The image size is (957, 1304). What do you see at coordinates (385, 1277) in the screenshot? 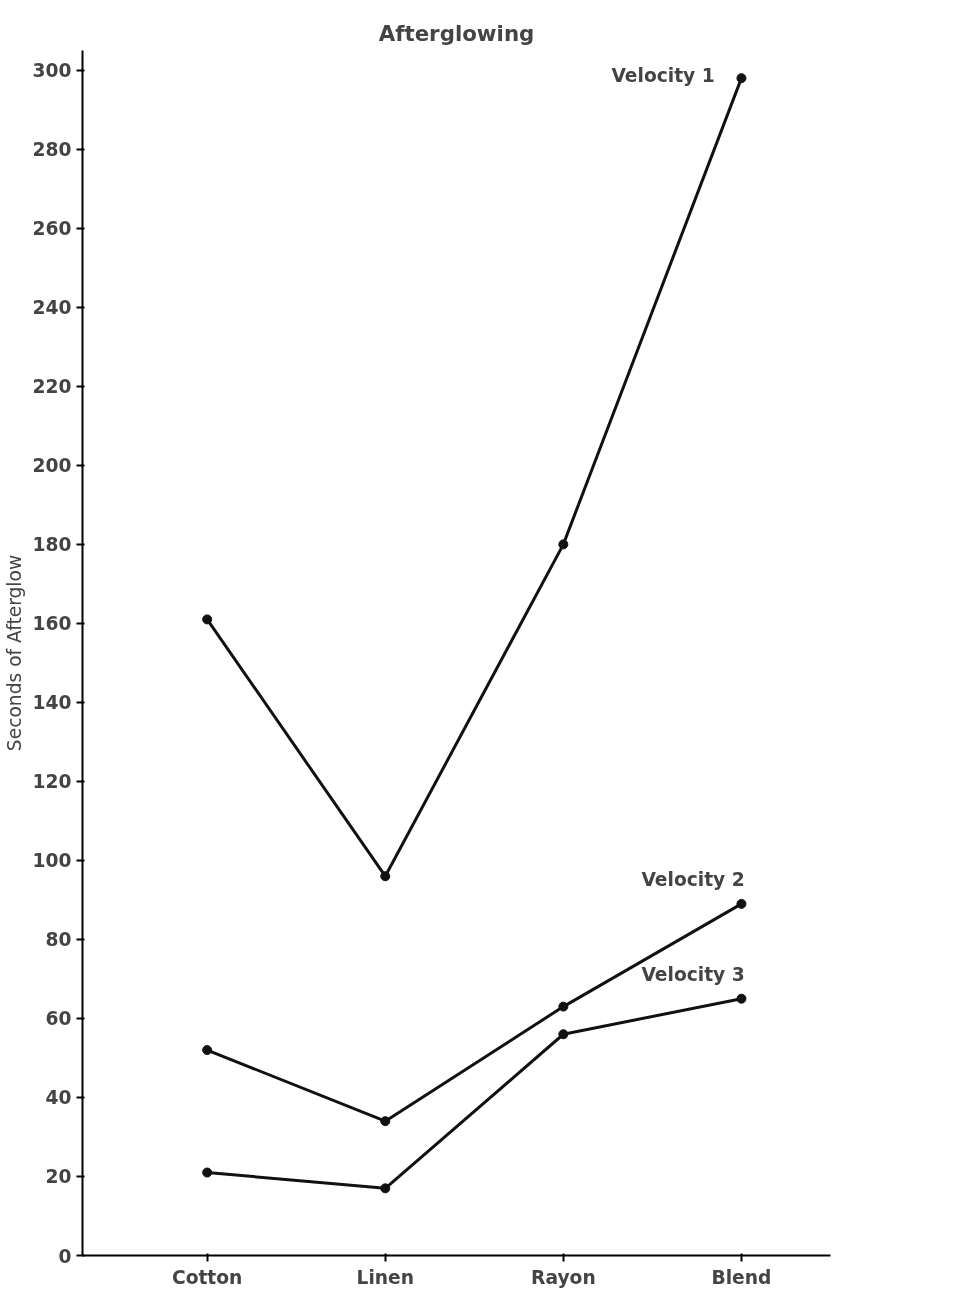
I see `x-tick-label: Linen` at bounding box center [385, 1277].